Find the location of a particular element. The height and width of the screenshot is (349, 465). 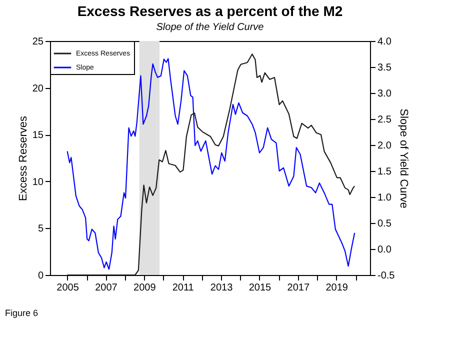

y-tick-label: 0 is located at coordinates (41, 276).